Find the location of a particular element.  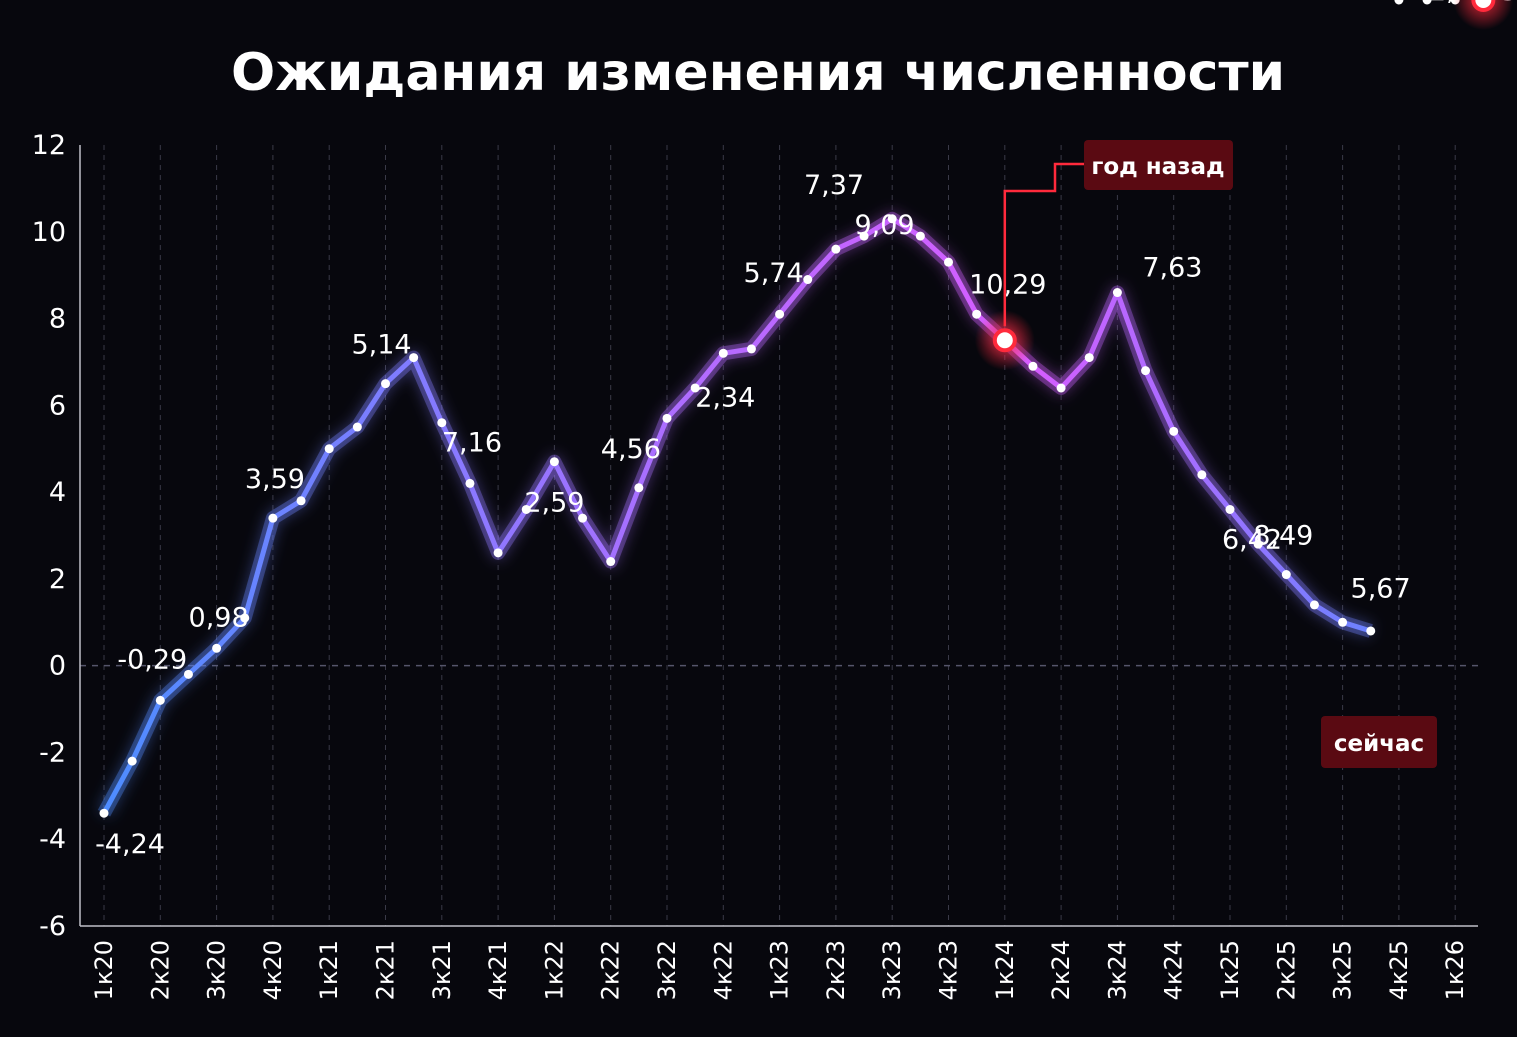

data-label: 7,63 is located at coordinates (1172, 268).